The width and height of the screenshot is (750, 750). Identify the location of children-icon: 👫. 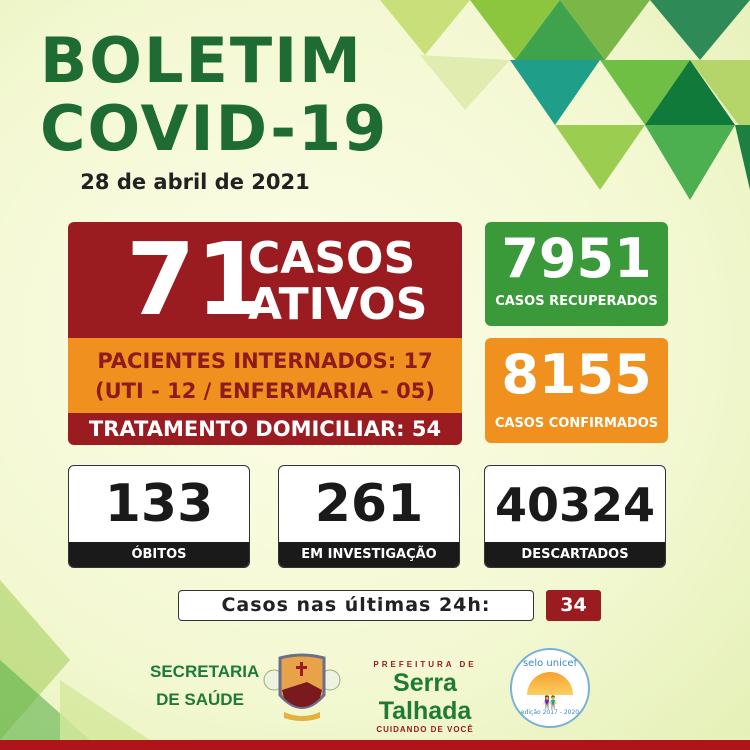
(550, 702).